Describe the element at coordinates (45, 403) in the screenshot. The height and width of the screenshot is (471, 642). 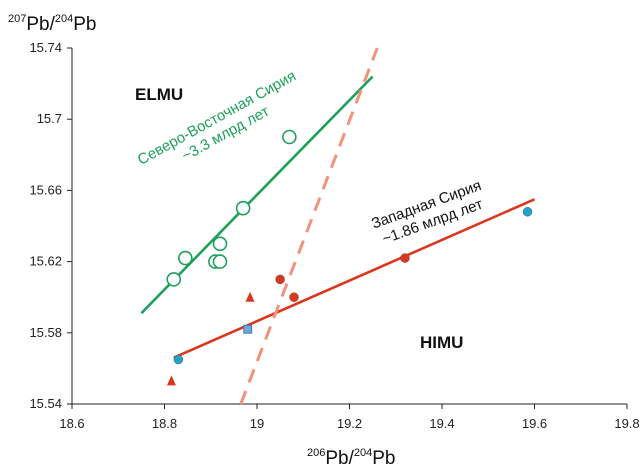
I see `y-tick-label: 15.54` at that location.